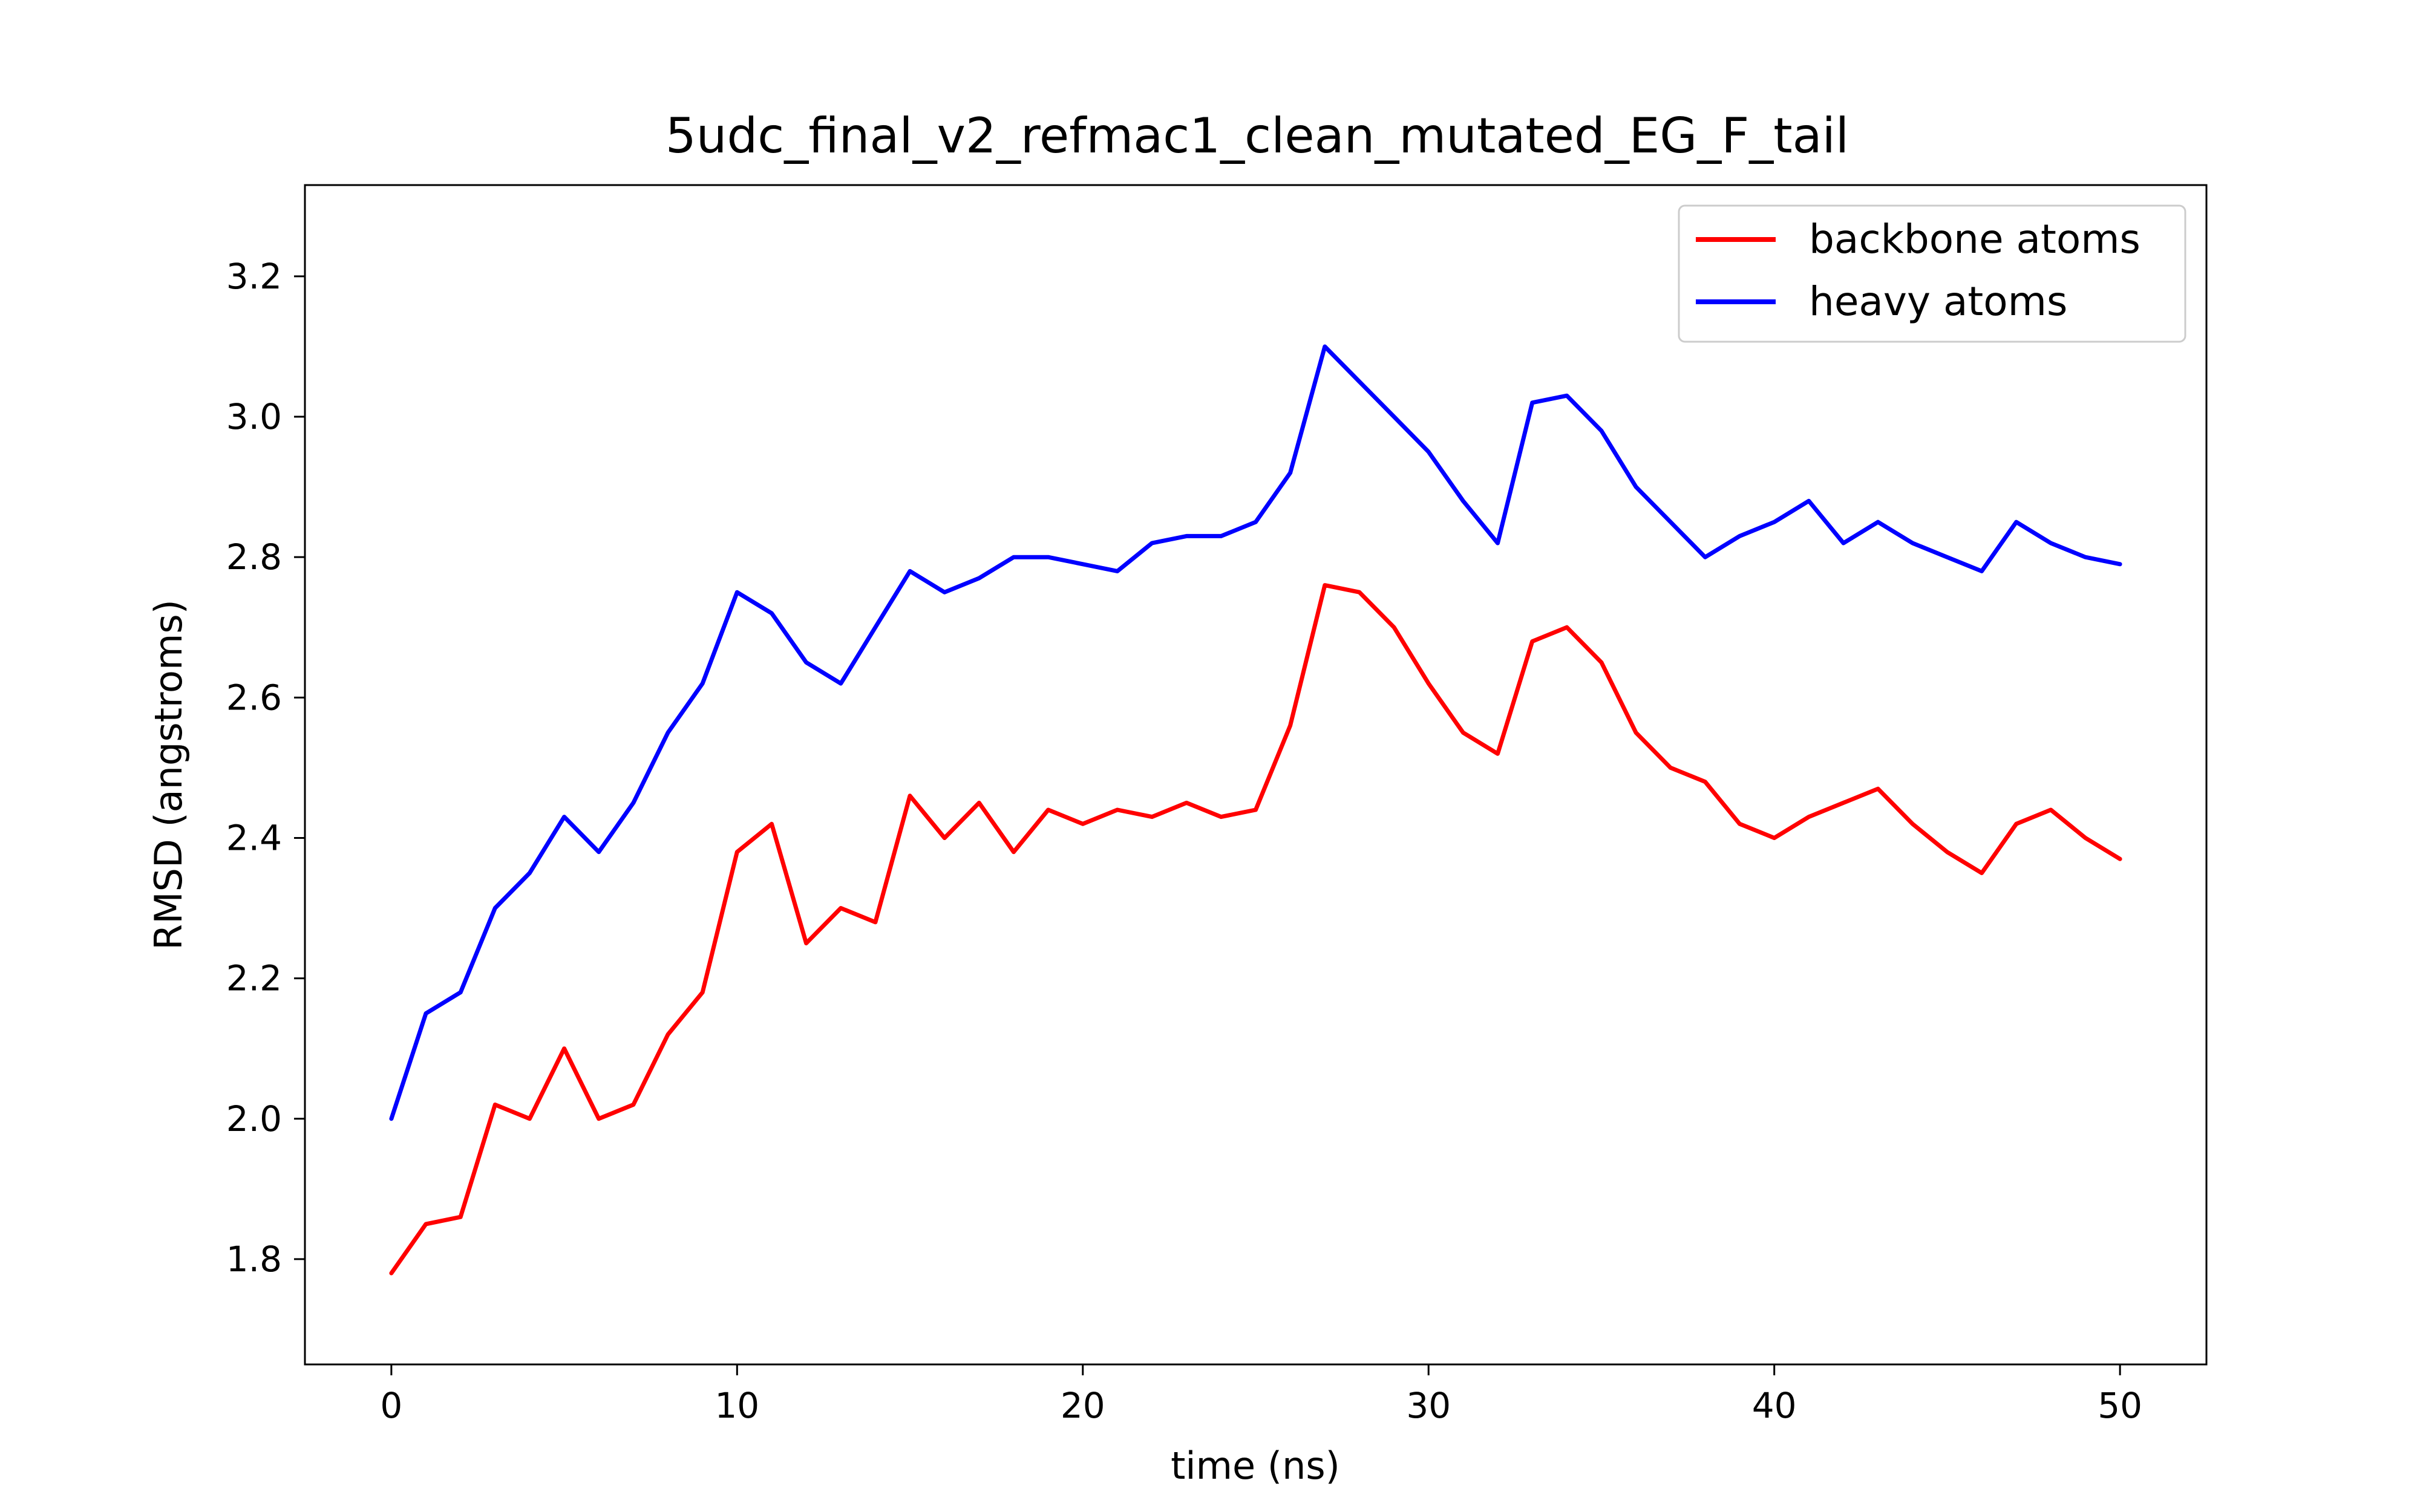  What do you see at coordinates (1083, 1405) in the screenshot?
I see `x-tick-label: 20` at bounding box center [1083, 1405].